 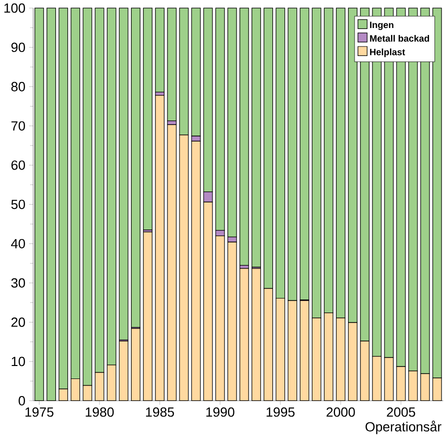 What do you see at coordinates (404, 427) in the screenshot?
I see `x-axis-title: Operationsår` at bounding box center [404, 427].